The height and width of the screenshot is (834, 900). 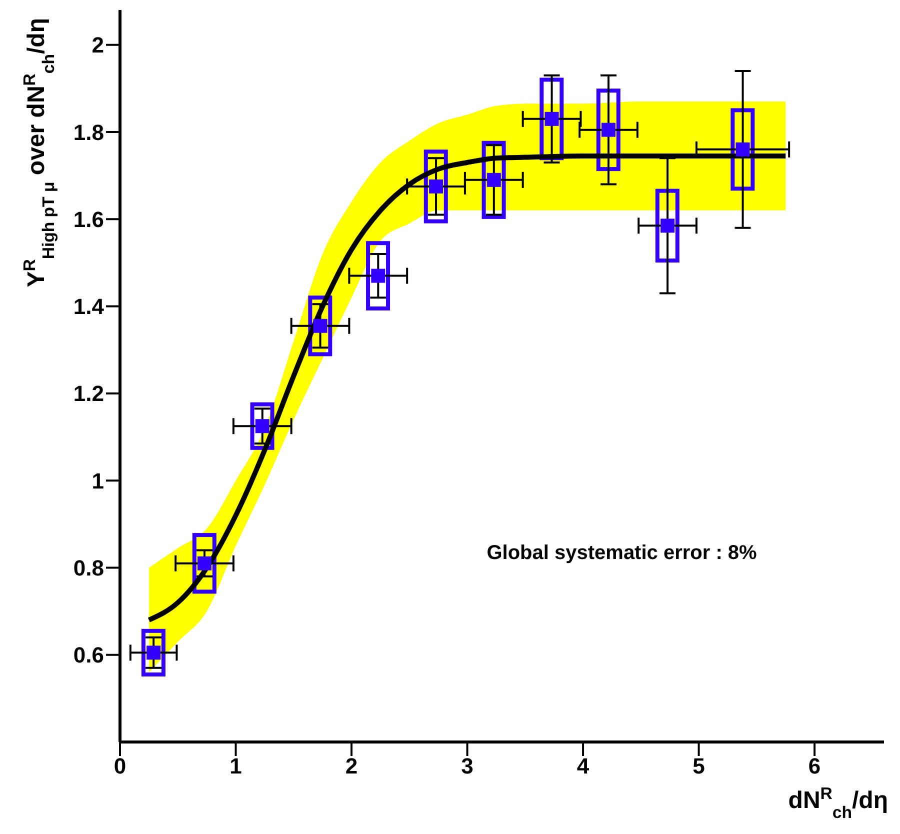 I want to click on y-tick-label: 1.2, so click(x=88, y=393).